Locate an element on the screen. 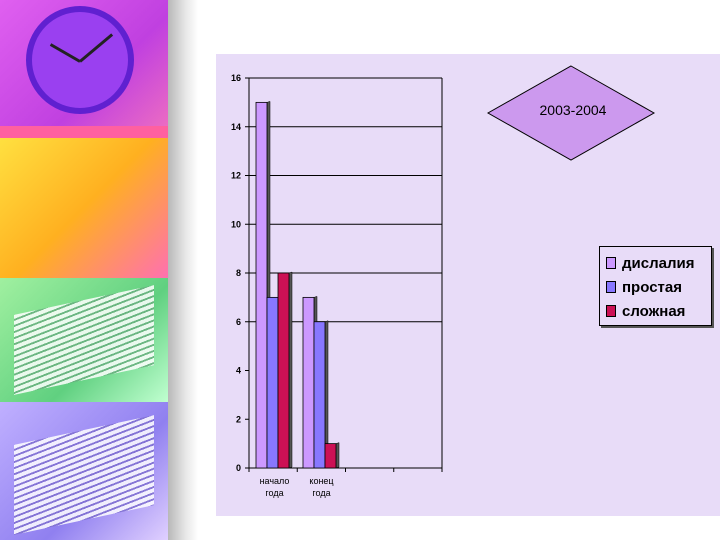 The width and height of the screenshot is (720, 540). legend-item-slozhnaya: сложная is located at coordinates (655, 311).